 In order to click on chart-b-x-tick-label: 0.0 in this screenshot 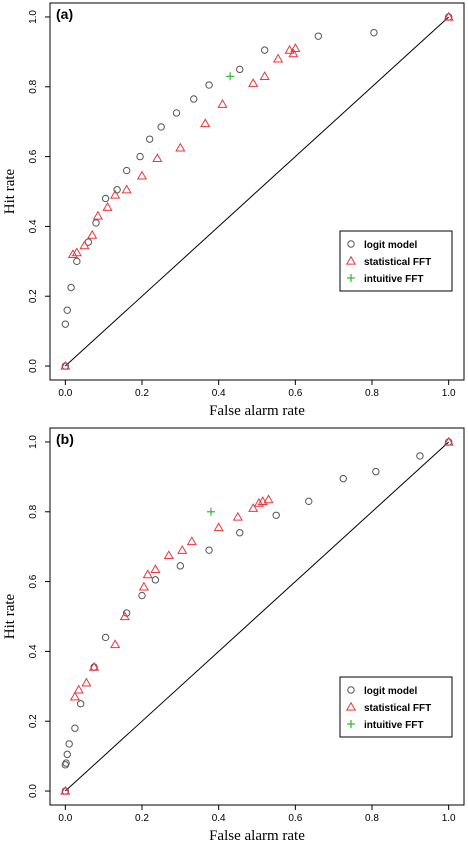, I will do `click(65, 818)`.